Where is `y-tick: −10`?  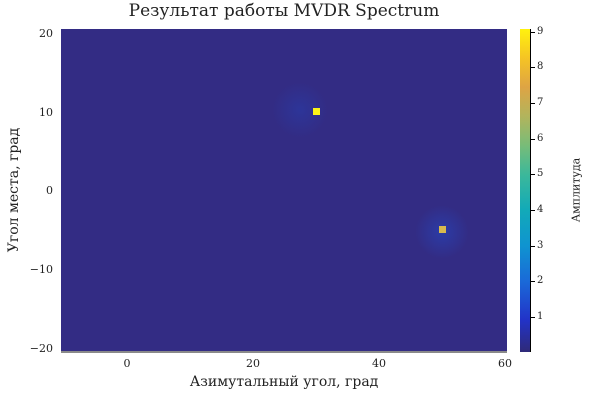
y-tick: −10 is located at coordinates (41, 269).